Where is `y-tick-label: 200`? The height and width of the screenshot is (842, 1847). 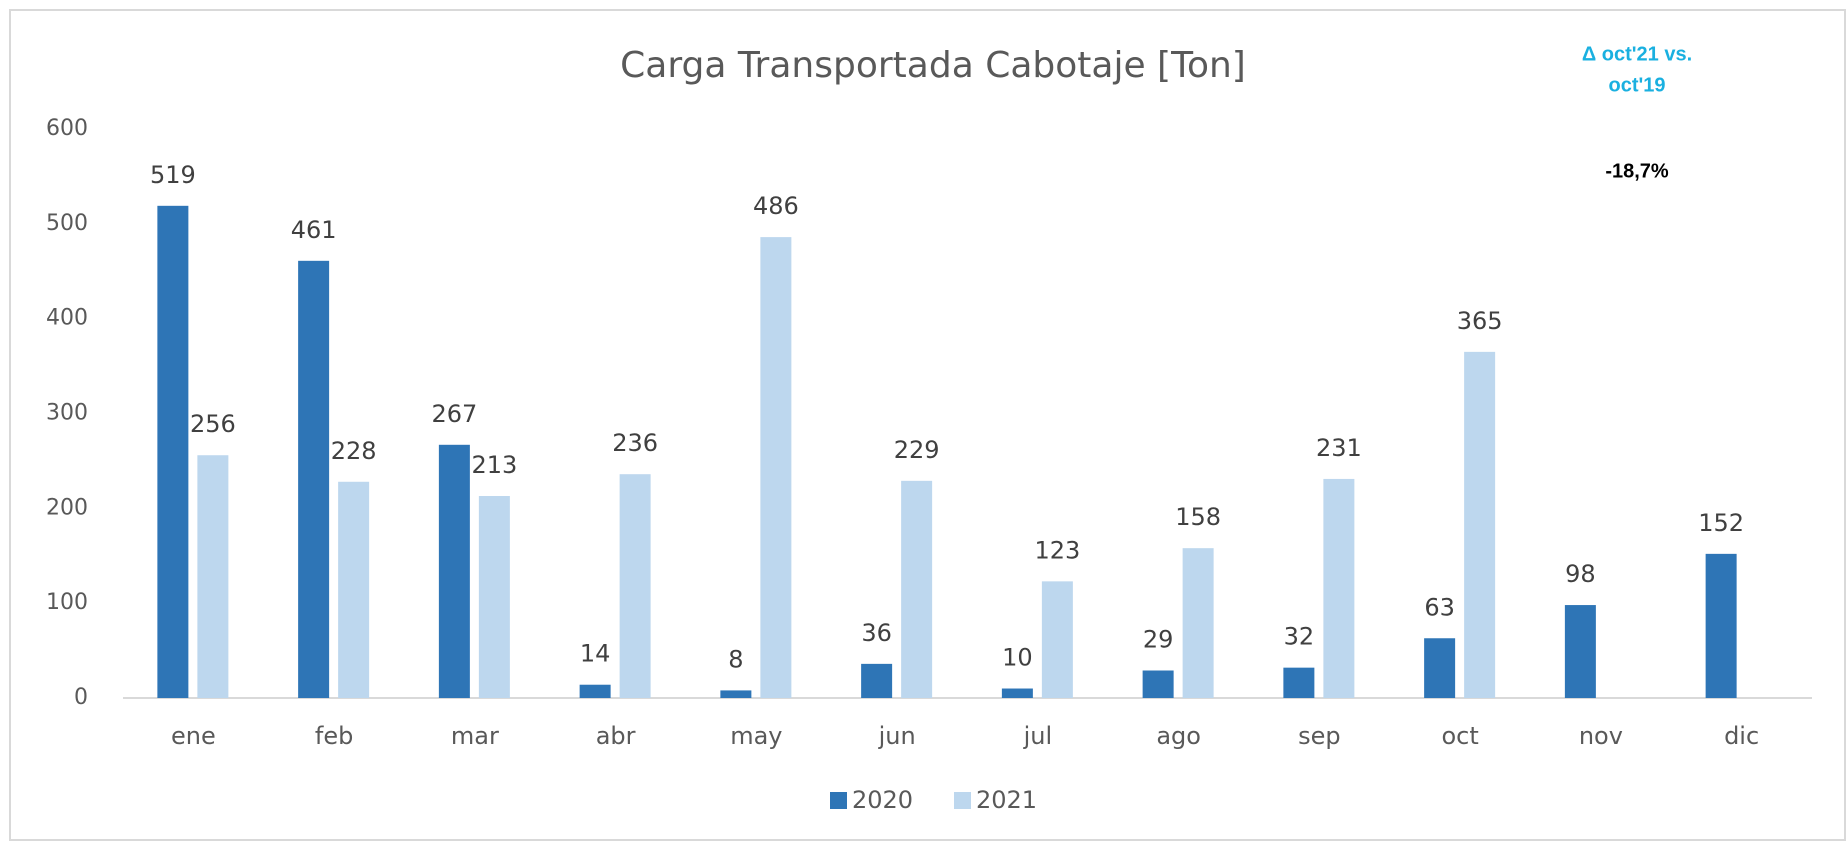
y-tick-label: 200 is located at coordinates (67, 507).